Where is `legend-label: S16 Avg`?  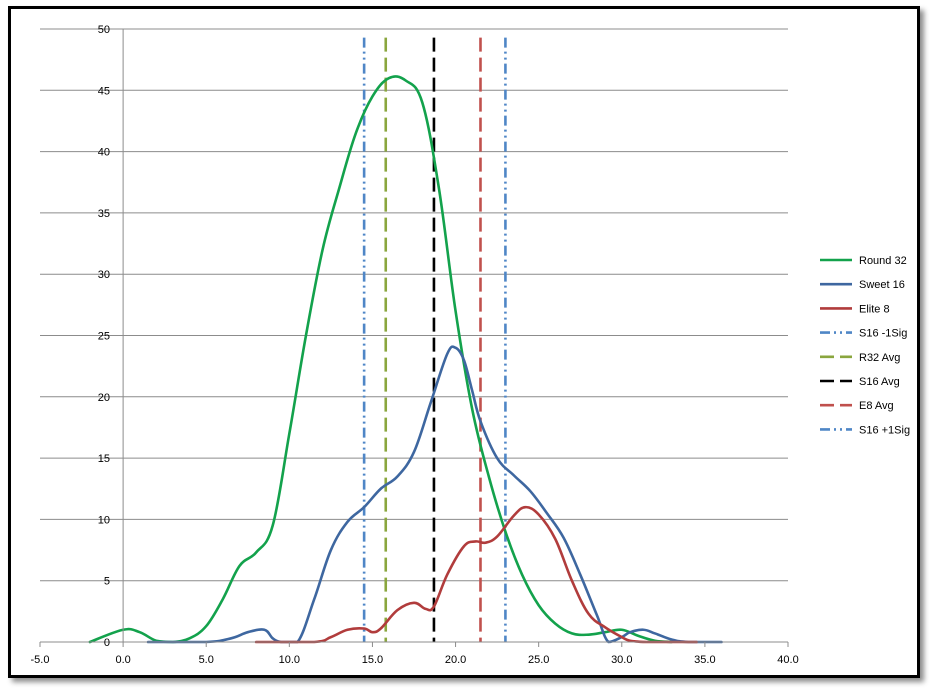
legend-label: S16 Avg is located at coordinates (879, 382).